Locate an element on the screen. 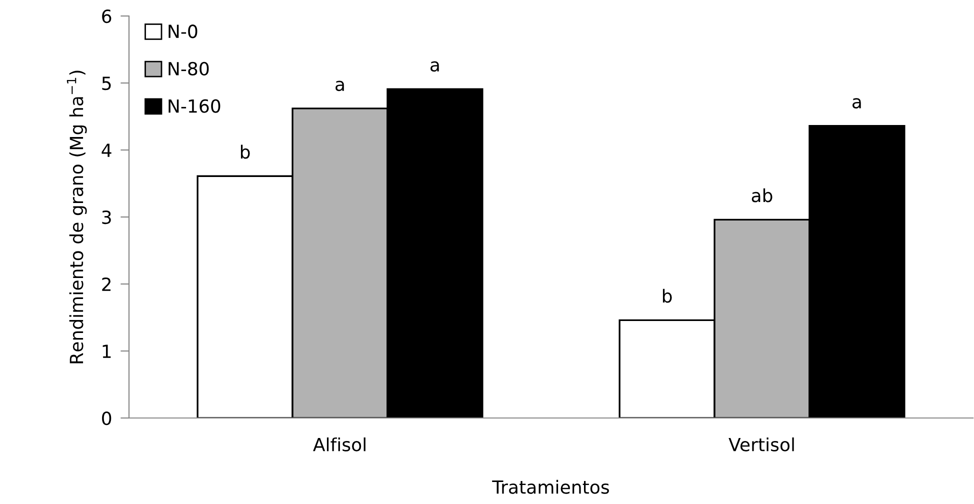 This screenshot has height=504, width=974. y-tick-label: 4 is located at coordinates (107, 150).